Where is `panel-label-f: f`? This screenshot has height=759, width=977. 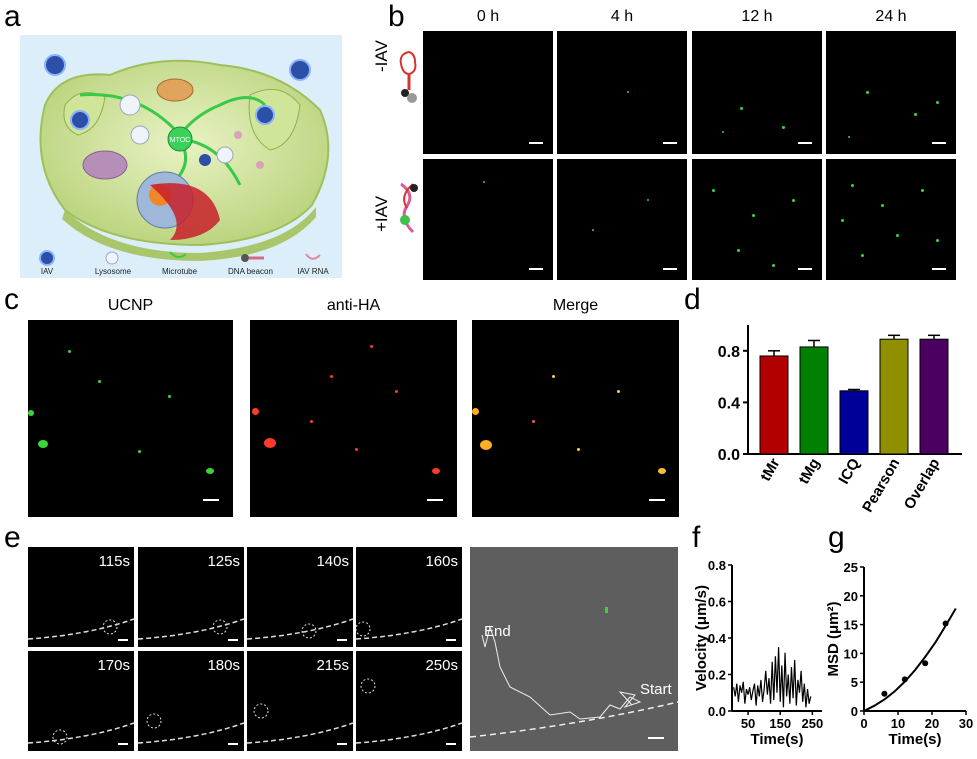 panel-label-f: f is located at coordinates (696, 537).